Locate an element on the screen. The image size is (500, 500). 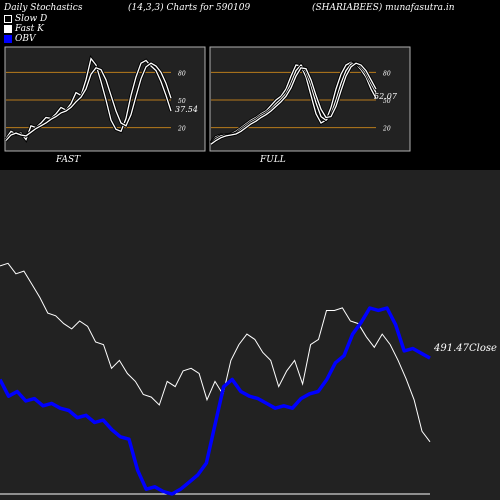
chart-params: (14,3,3) Charts for 590109 is located at coordinates (189, 8).